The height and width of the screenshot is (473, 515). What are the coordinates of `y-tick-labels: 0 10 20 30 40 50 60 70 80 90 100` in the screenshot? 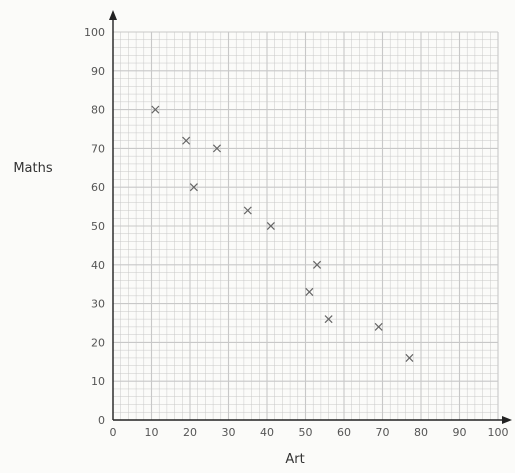 It's located at (94, 226).